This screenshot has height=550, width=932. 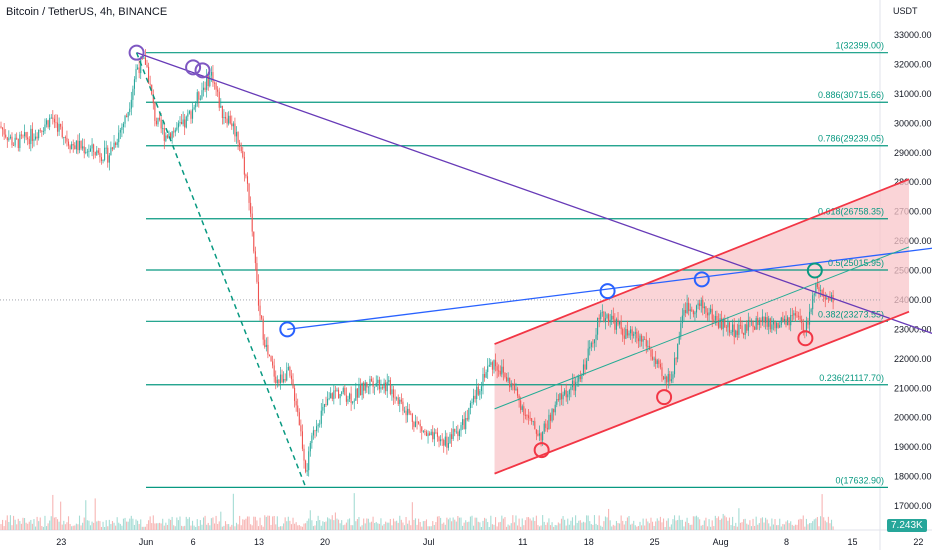 What do you see at coordinates (913, 329) in the screenshot?
I see `y-tick-label: 23000.00` at bounding box center [913, 329].